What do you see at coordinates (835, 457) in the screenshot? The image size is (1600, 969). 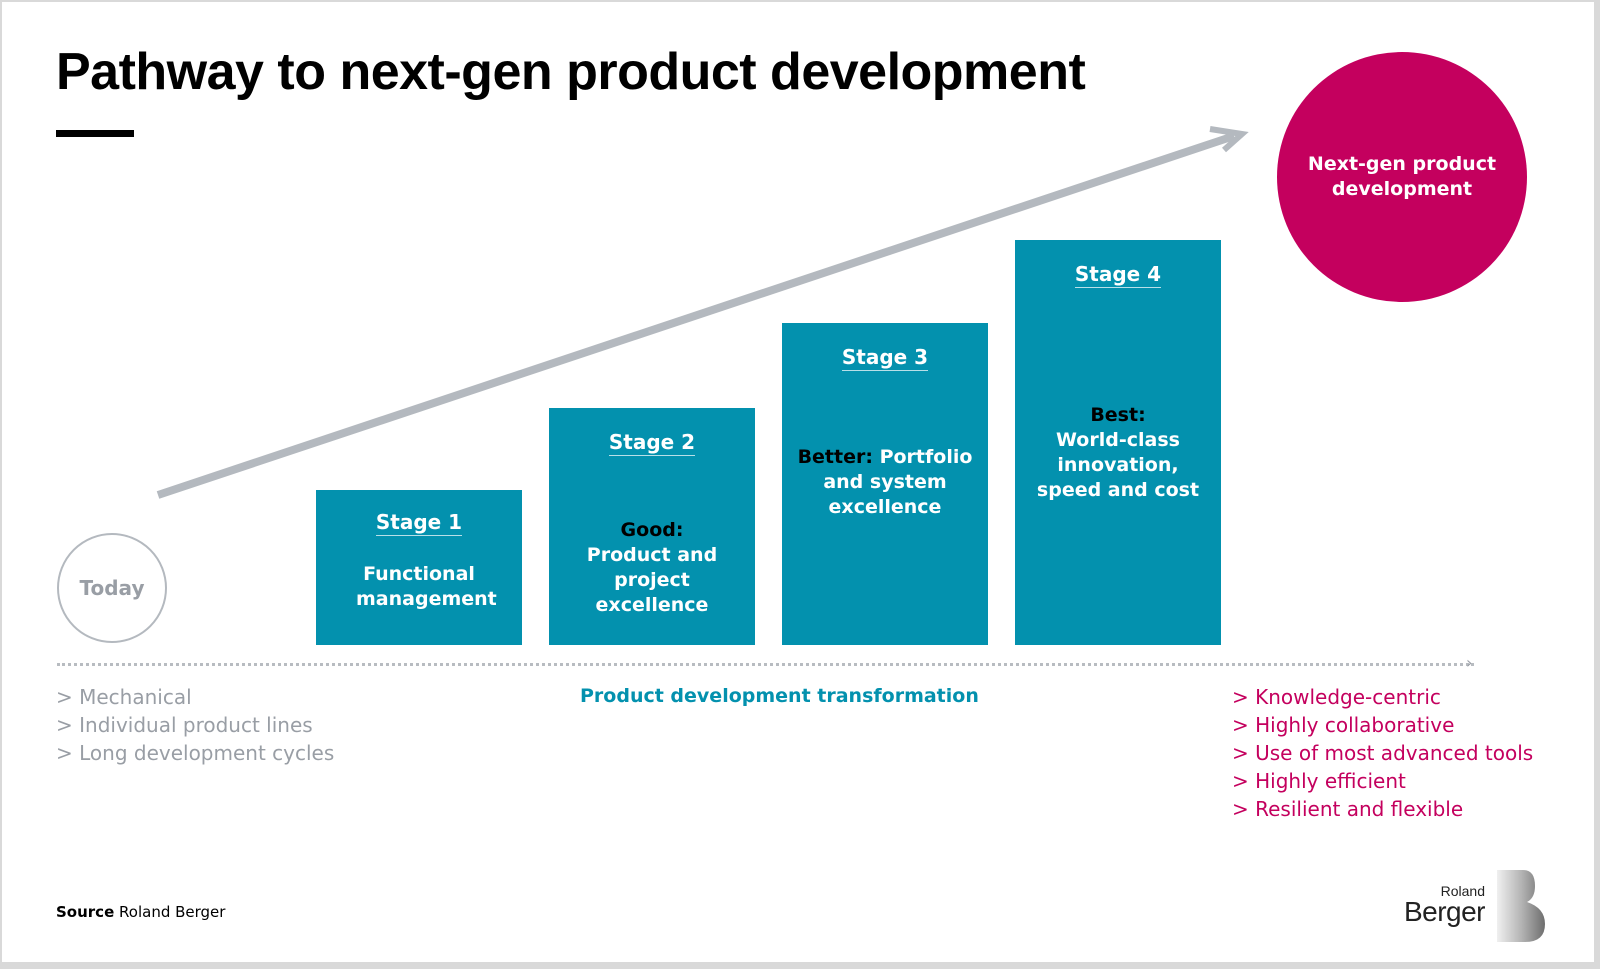 I see `stage-lead: Better:` at bounding box center [835, 457].